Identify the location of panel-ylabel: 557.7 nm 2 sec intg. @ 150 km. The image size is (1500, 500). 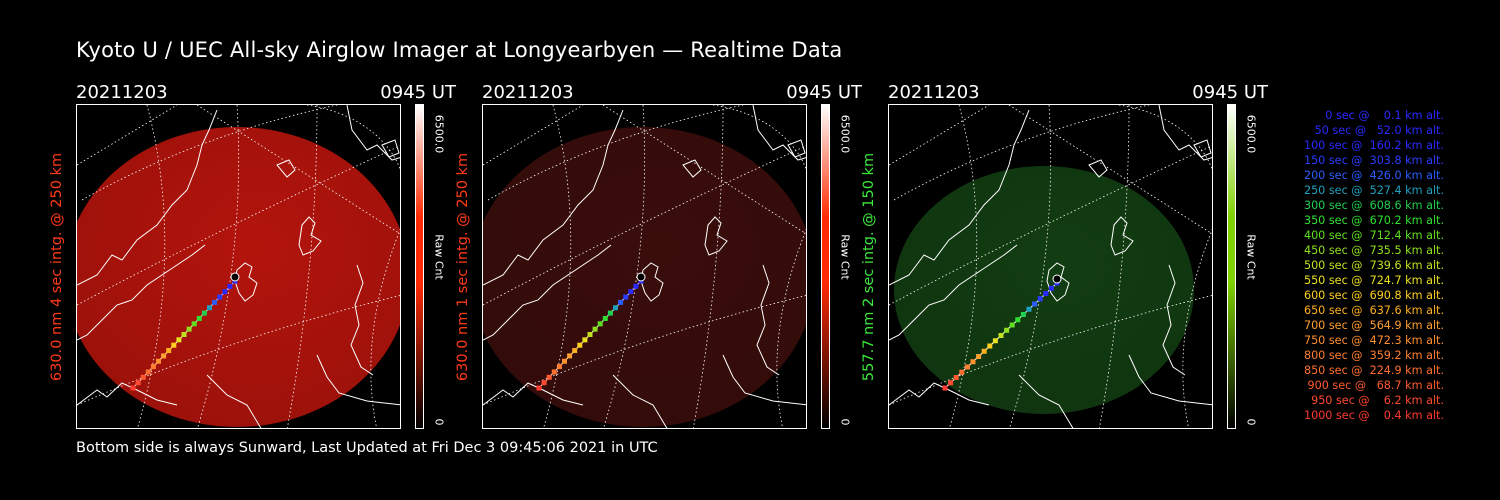
(869, 266).